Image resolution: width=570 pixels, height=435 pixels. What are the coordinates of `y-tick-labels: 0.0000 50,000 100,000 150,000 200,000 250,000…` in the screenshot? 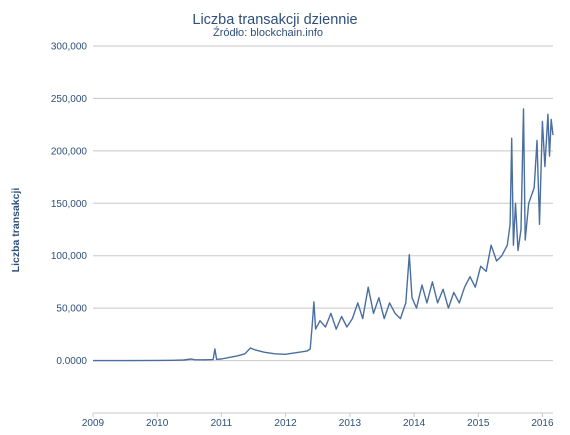 It's located at (69, 205).